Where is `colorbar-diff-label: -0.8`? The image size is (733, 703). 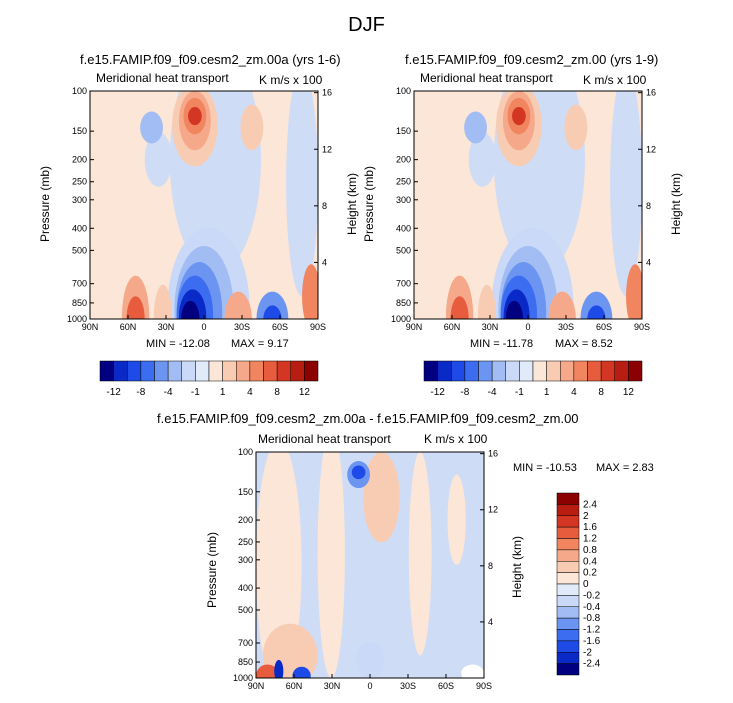 colorbar-diff-label: -0.8 is located at coordinates (592, 618).